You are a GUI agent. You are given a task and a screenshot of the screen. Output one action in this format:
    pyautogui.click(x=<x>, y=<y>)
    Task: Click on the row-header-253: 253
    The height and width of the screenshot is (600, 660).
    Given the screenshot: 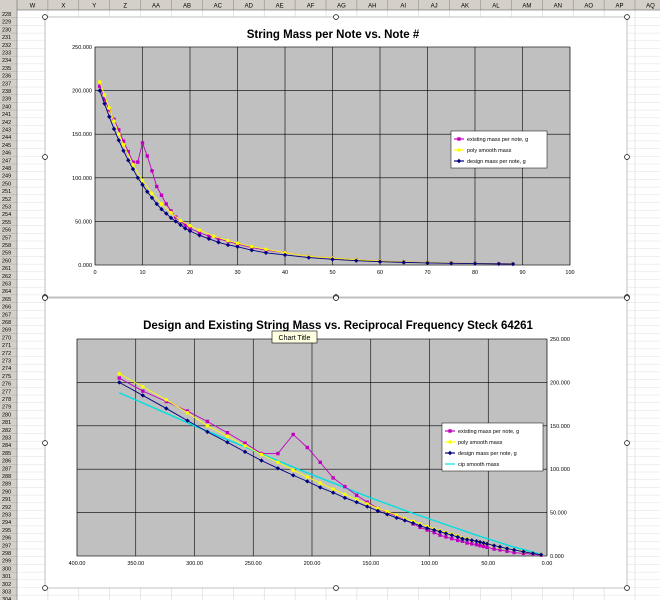 What is the action you would take?
    pyautogui.click(x=6, y=208)
    